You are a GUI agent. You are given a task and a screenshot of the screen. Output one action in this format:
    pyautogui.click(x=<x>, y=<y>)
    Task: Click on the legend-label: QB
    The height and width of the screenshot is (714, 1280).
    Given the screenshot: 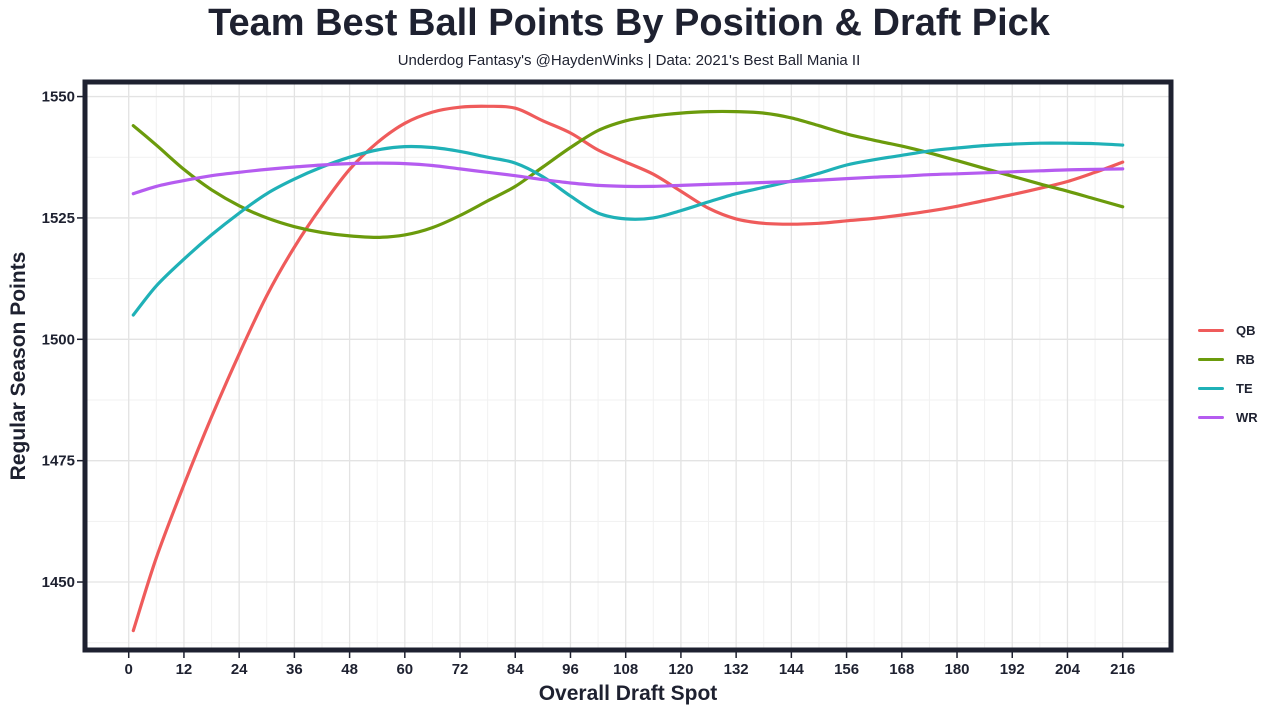 What is the action you would take?
    pyautogui.click(x=1246, y=330)
    